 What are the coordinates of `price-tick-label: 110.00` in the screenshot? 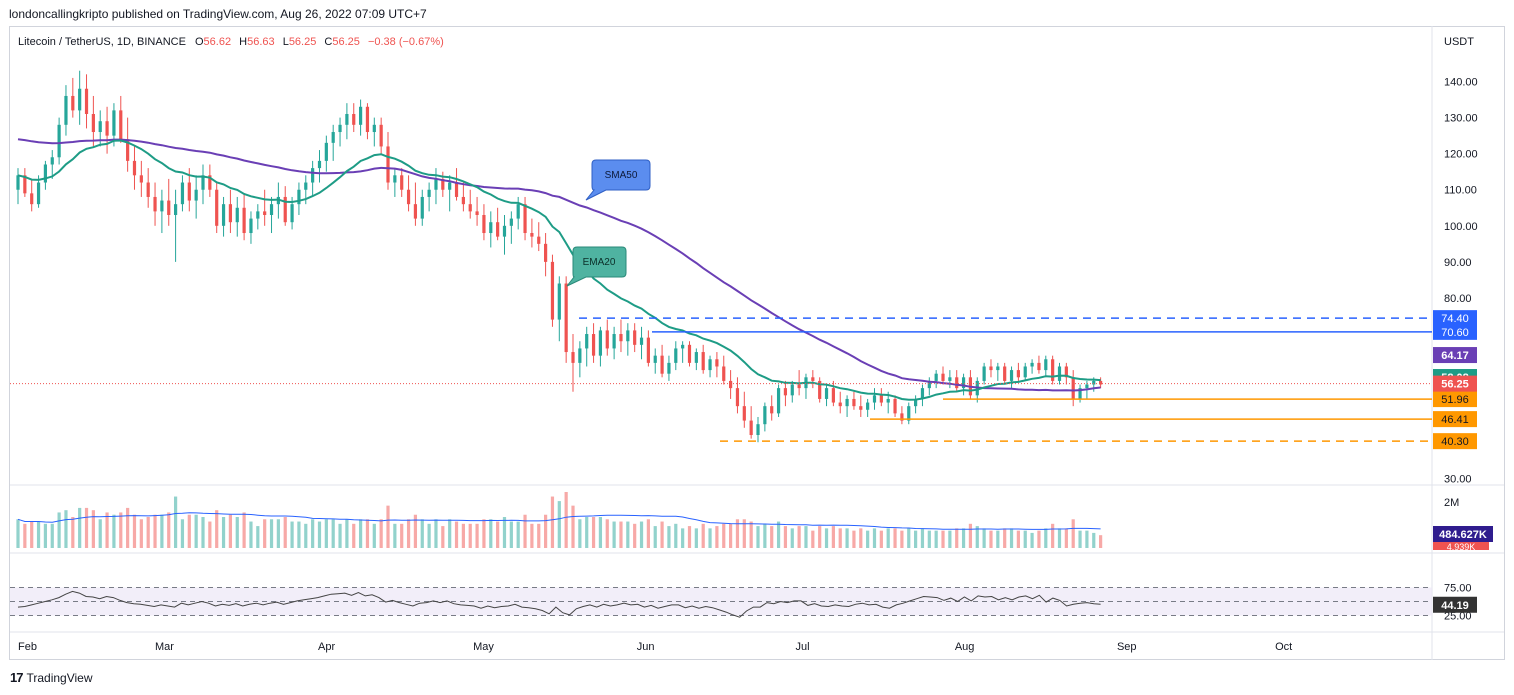 It's located at (1460, 191).